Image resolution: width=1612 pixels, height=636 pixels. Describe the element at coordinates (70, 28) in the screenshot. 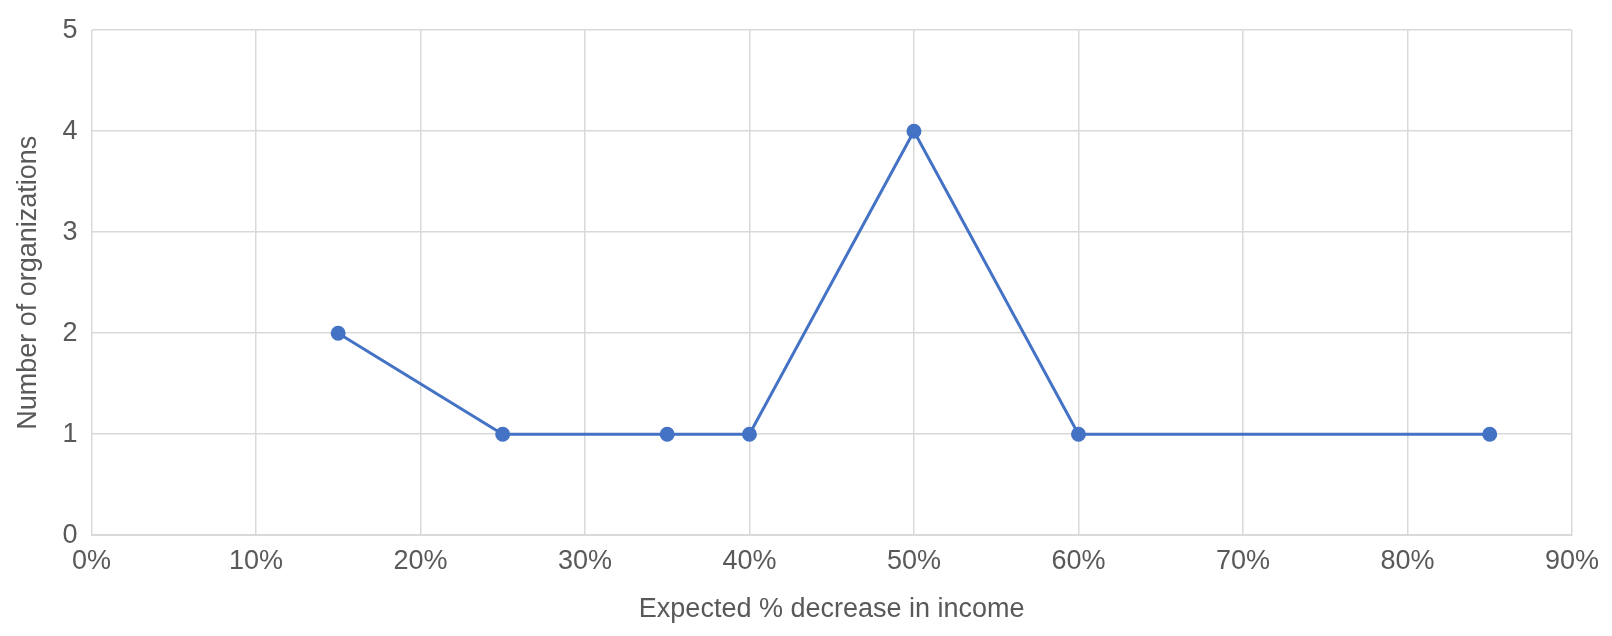

I see `y-tick-label: 5` at that location.